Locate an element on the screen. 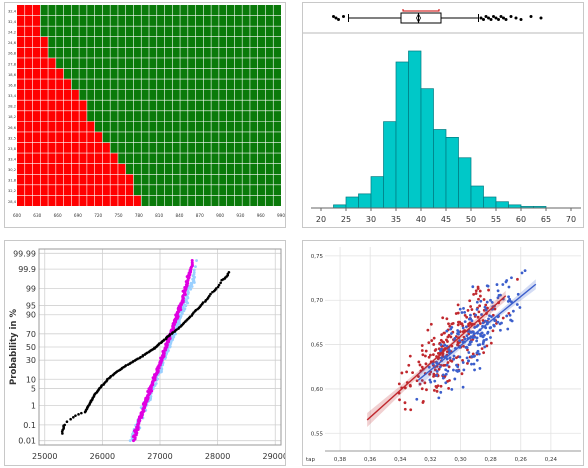 The width and height of the screenshot is (588, 468). histogram-x-tick-label: 60 is located at coordinates (521, 219).